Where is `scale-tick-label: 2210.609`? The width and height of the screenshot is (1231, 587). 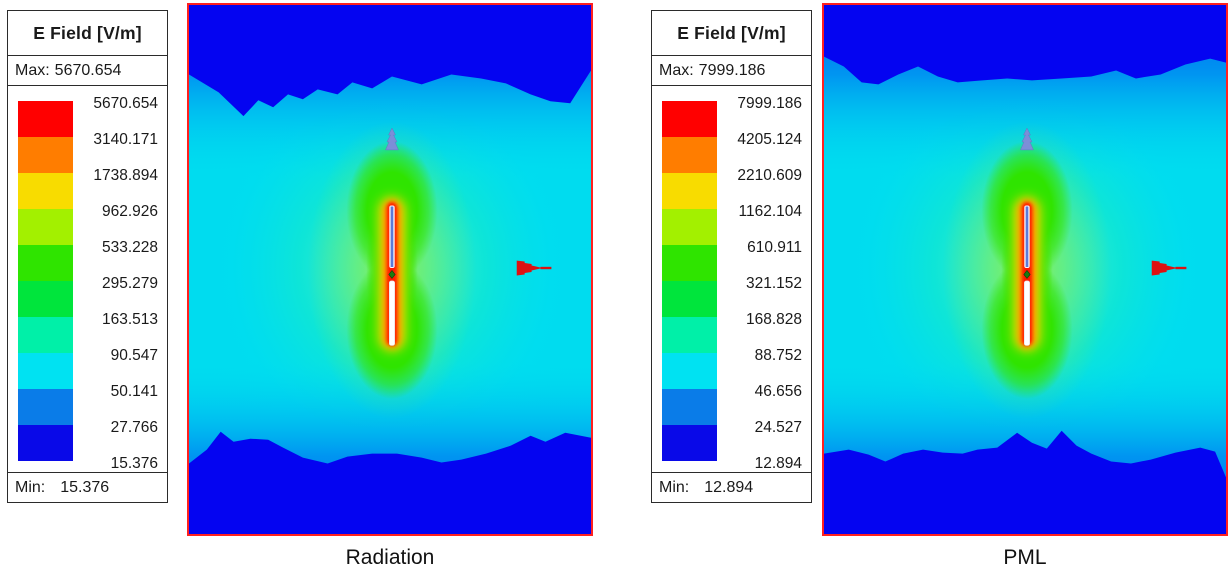
scale-tick-label: 2210.609 is located at coordinates (769, 175).